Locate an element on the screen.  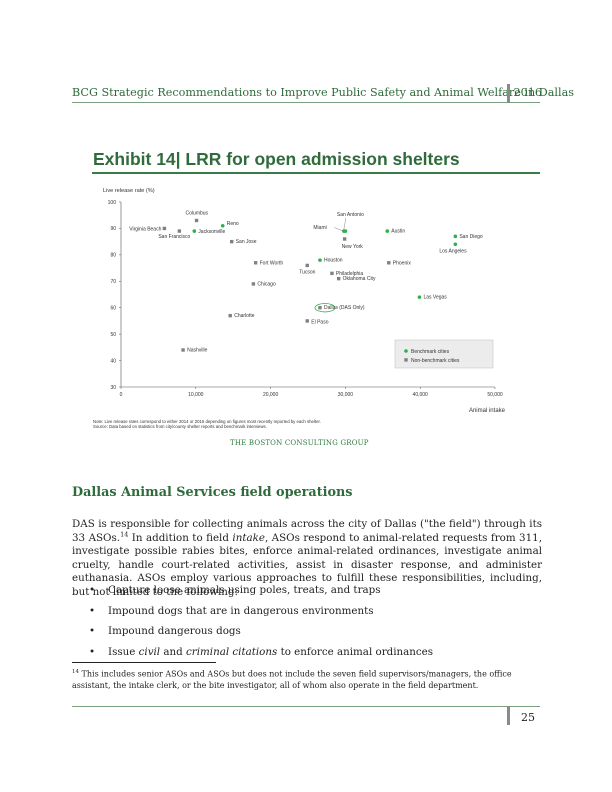
point-label: Austin is located at coordinates (398, 232).